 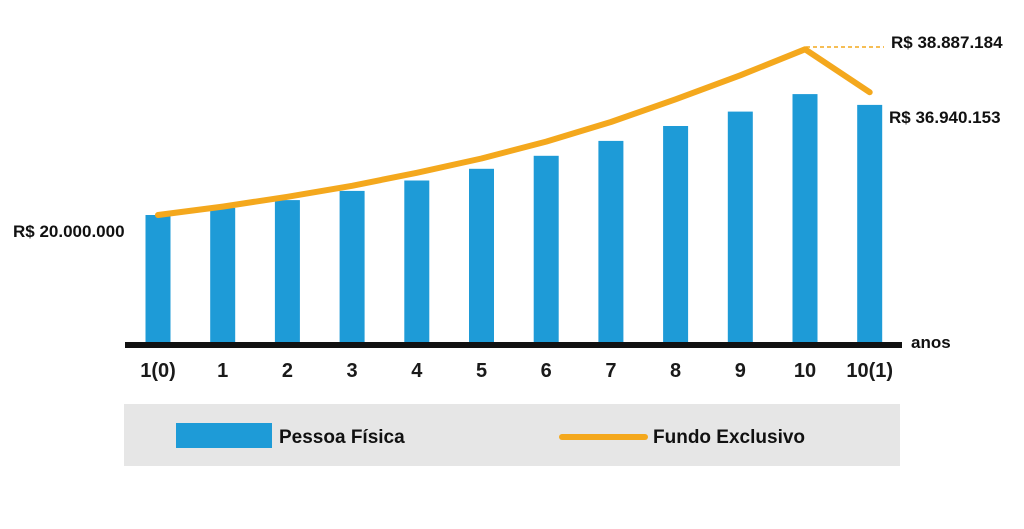 I want to click on x-tick-label: 3, so click(x=352, y=371).